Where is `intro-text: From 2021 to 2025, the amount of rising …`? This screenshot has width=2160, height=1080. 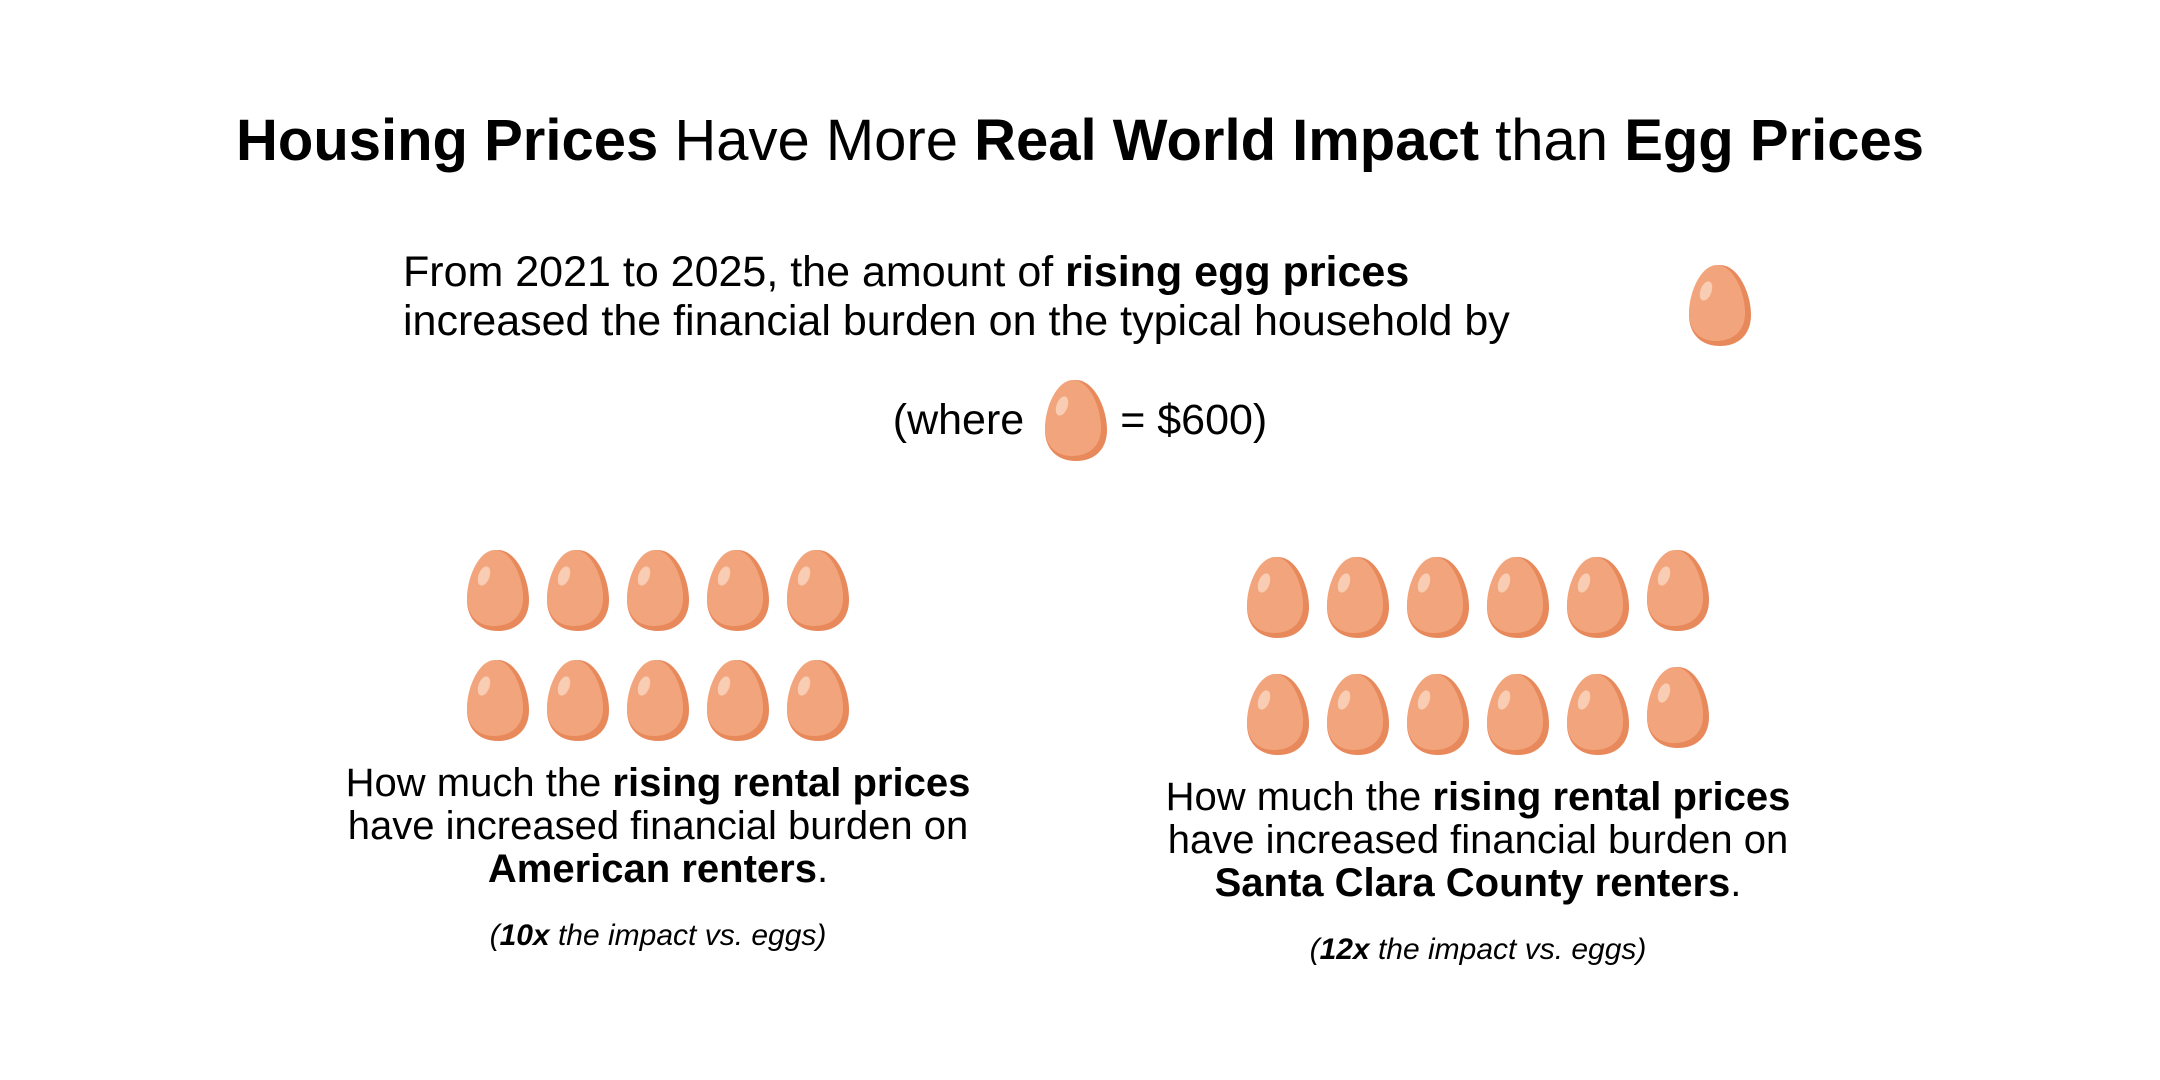
intro-text: From 2021 to 2025, the amount of rising … is located at coordinates (1053, 297).